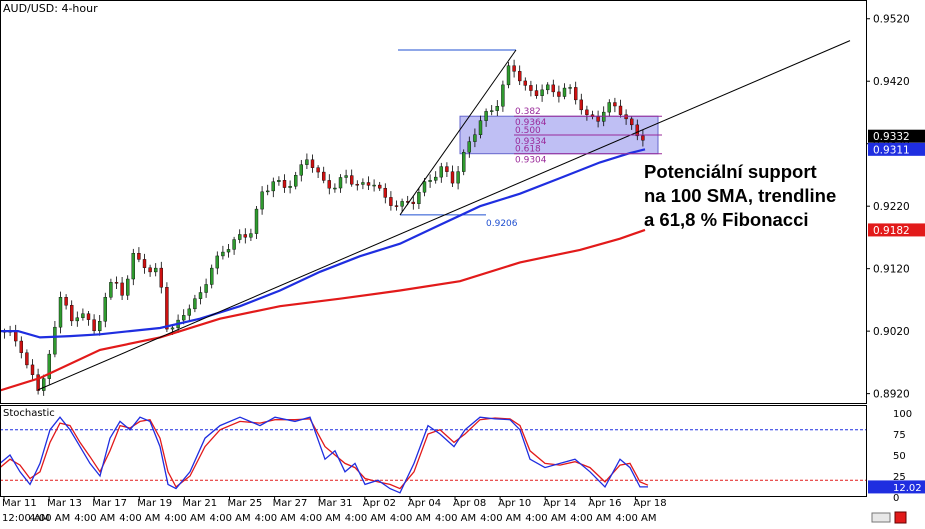  What do you see at coordinates (528, 150) in the screenshot?
I see `fib-ratio-label: 0.618` at bounding box center [528, 150].